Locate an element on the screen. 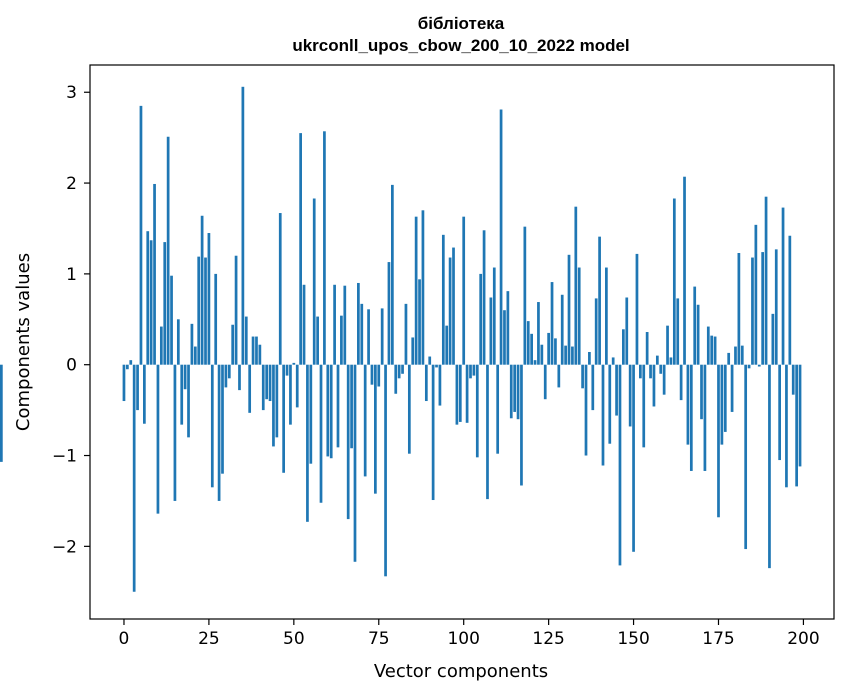 This screenshot has height=696, width=847. chart-title-line-2: ukrconll_upos_cbow_200_10_2022 model is located at coordinates (460, 45).